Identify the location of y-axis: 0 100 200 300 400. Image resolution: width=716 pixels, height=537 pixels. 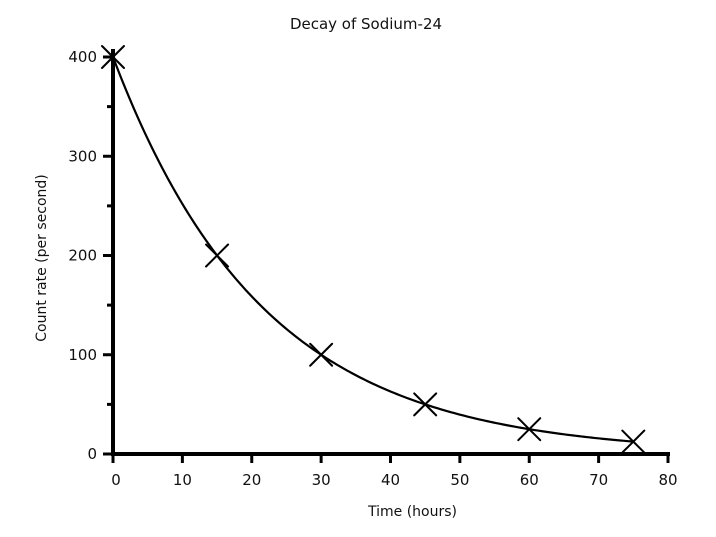
(91, 255).